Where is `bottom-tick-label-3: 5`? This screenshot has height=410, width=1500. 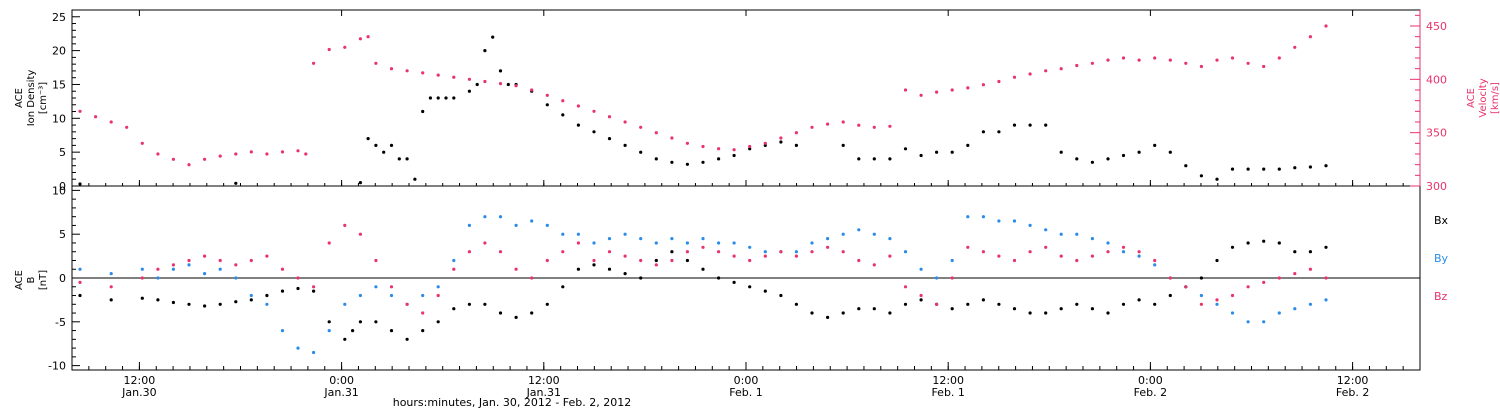 bottom-tick-label-3: 5 is located at coordinates (62, 234).